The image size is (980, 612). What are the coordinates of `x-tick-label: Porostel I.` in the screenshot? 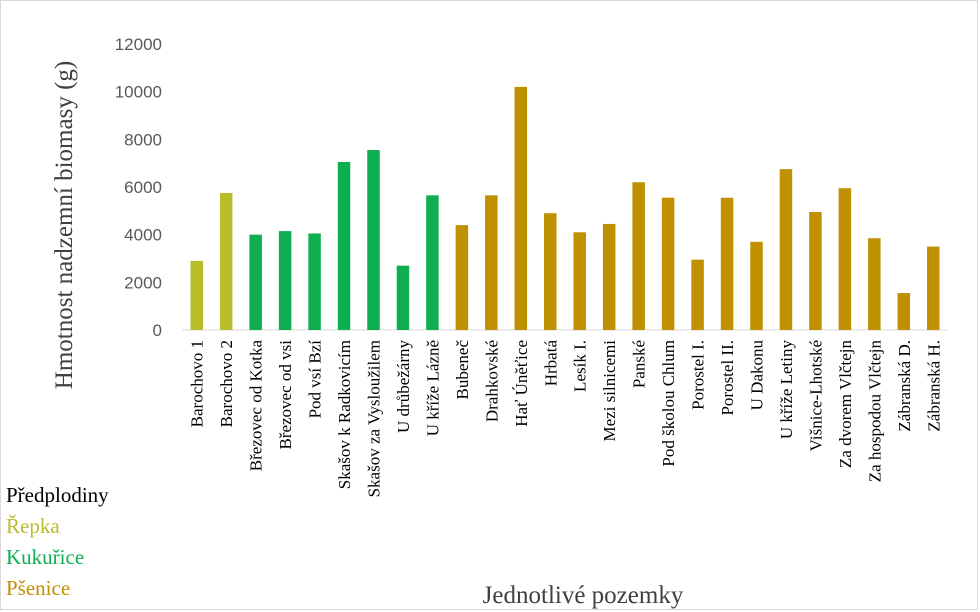 It's located at (698, 375).